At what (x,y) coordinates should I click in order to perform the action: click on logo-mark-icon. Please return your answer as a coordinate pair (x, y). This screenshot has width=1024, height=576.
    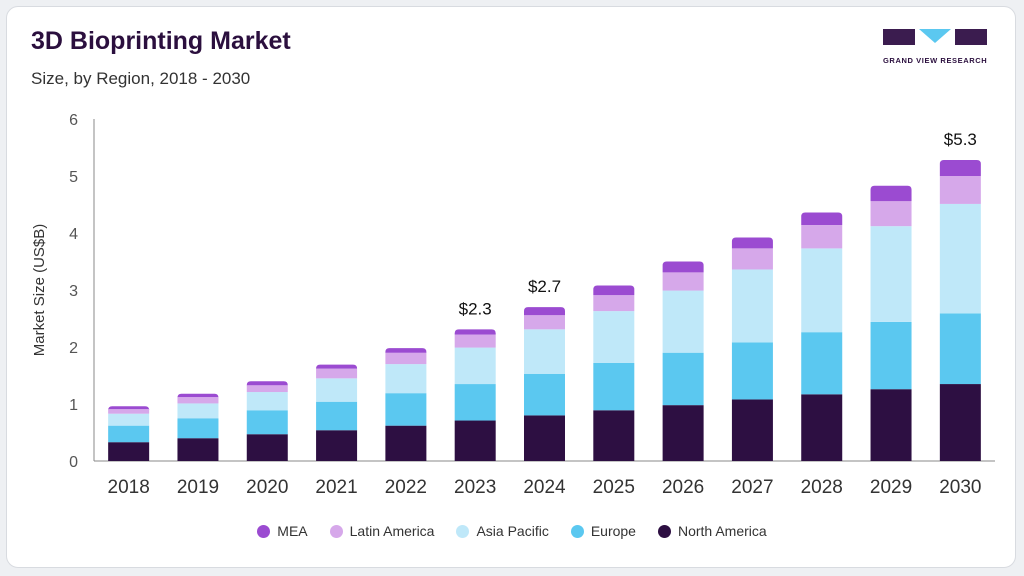
    Looking at the image, I should click on (935, 37).